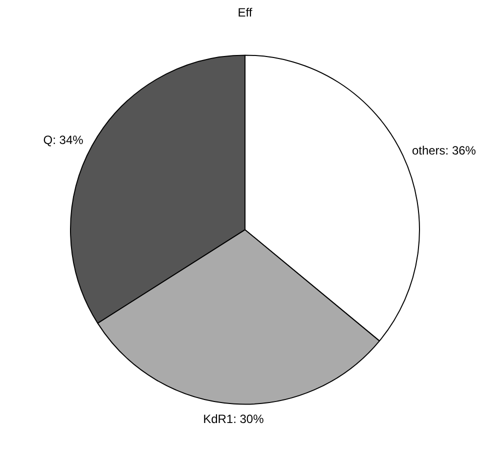 The height and width of the screenshot is (449, 490). I want to click on chart-title: Eff, so click(245, 13).